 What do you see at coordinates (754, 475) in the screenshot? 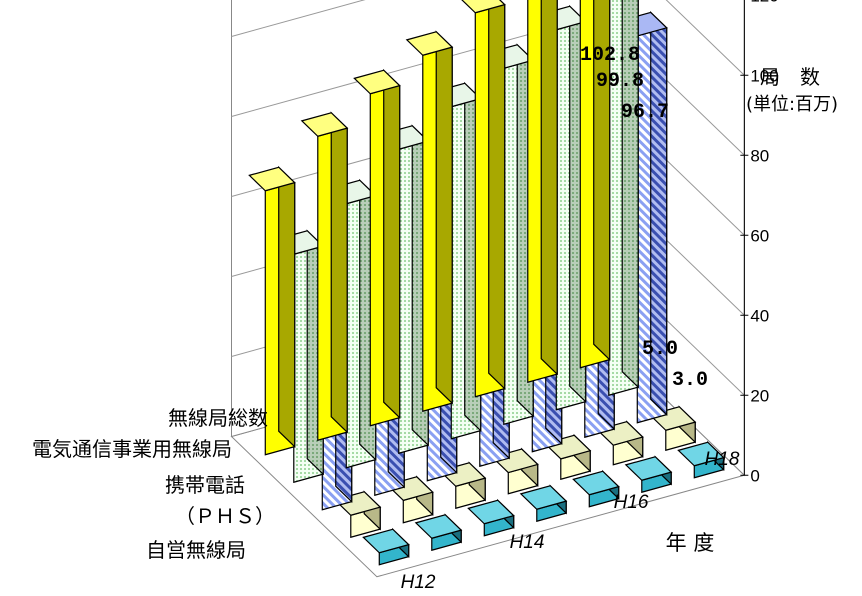
I see `y-tick-label: 0` at bounding box center [754, 475].